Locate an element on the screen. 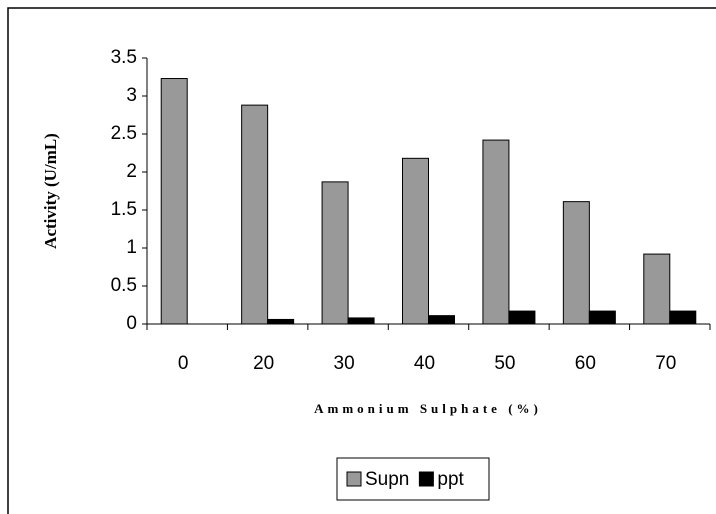 This screenshot has width=716, height=514. x-tick-label: 40 is located at coordinates (424, 363).